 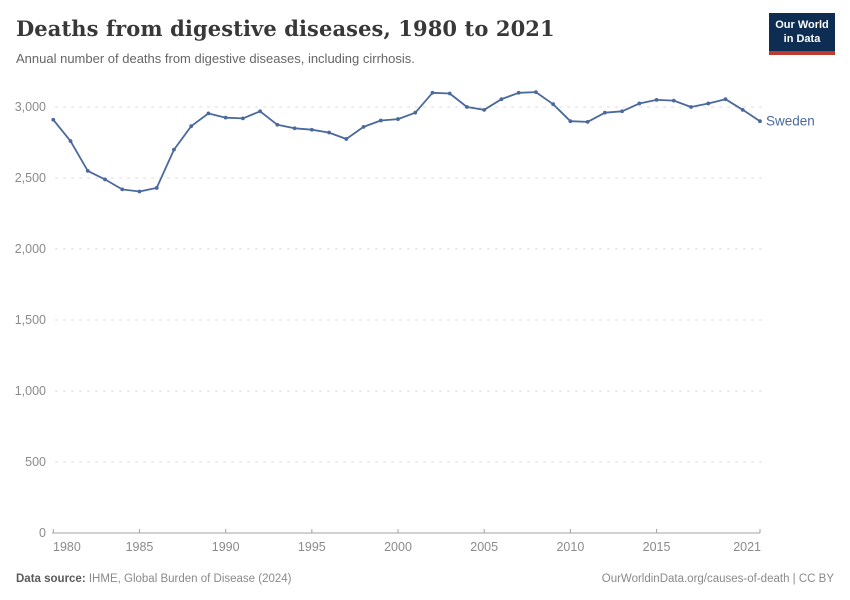 What do you see at coordinates (604, 112) in the screenshot?
I see `data-point-2012` at bounding box center [604, 112].